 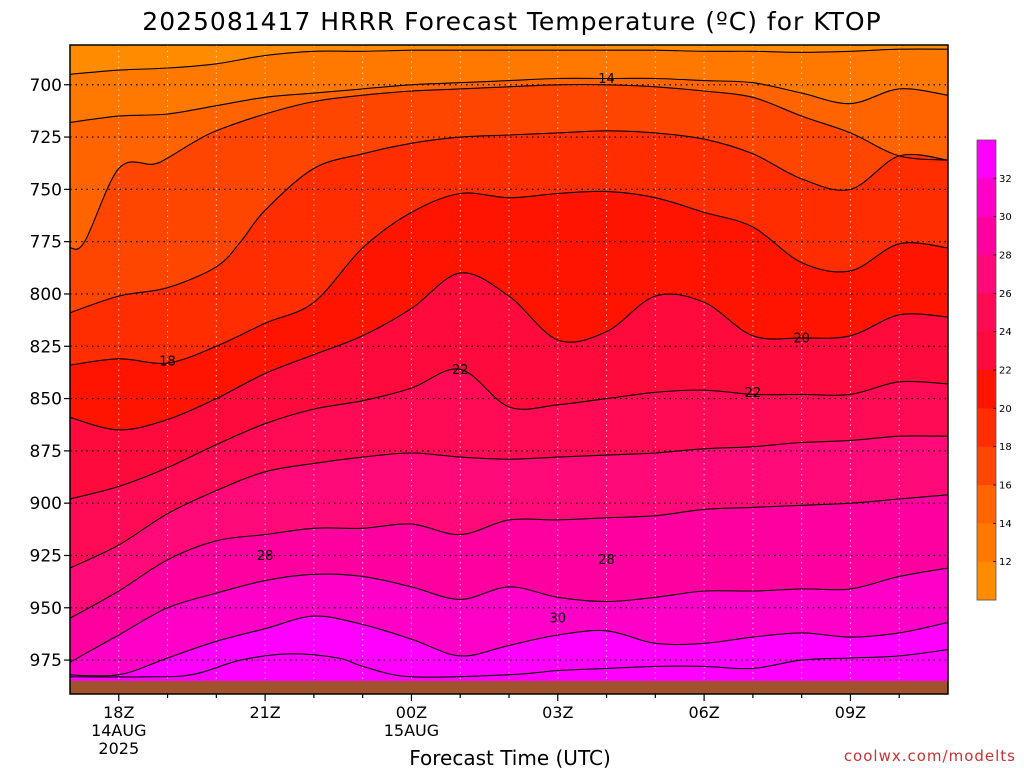 What do you see at coordinates (46, 661) in the screenshot?
I see `y-tick-label: 975` at bounding box center [46, 661].